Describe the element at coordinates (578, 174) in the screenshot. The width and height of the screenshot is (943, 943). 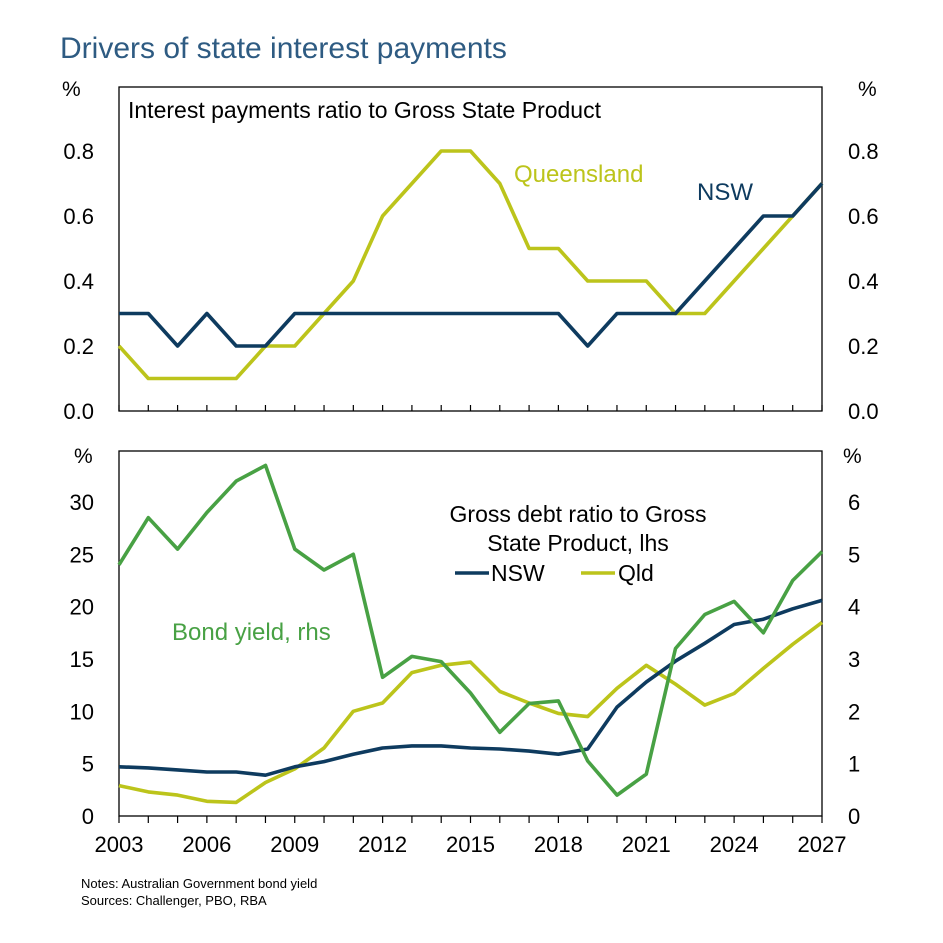
I see `queensland-series-label: Queensland` at that location.